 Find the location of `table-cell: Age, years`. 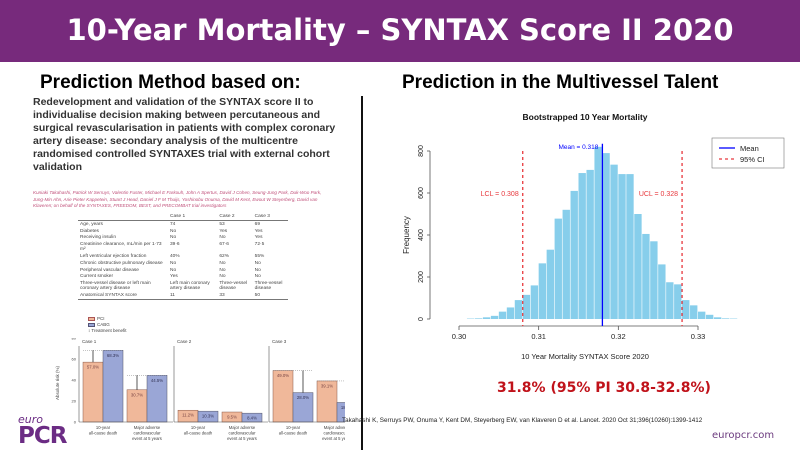

table-cell: Age, years is located at coordinates (91, 224).